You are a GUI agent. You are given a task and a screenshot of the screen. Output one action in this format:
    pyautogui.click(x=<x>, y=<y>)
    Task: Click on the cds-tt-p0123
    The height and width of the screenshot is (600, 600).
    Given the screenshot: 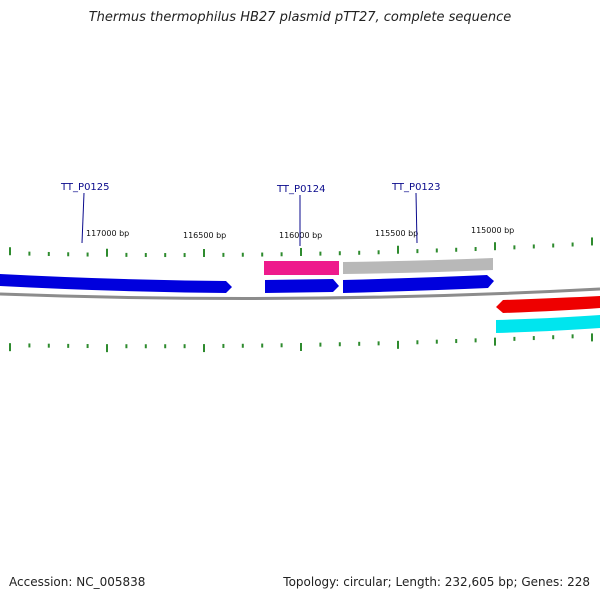 What is the action you would take?
    pyautogui.click(x=418, y=284)
    